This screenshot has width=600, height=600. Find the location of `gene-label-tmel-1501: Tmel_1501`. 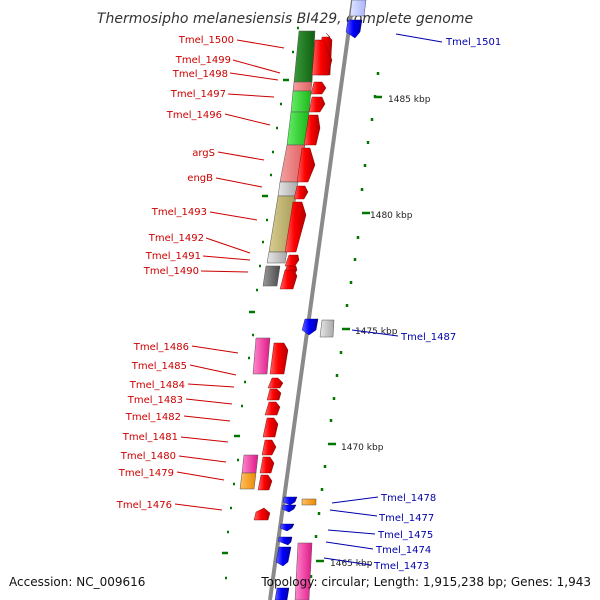

gene-label-tmel-1501: Tmel_1501 is located at coordinates (473, 42).